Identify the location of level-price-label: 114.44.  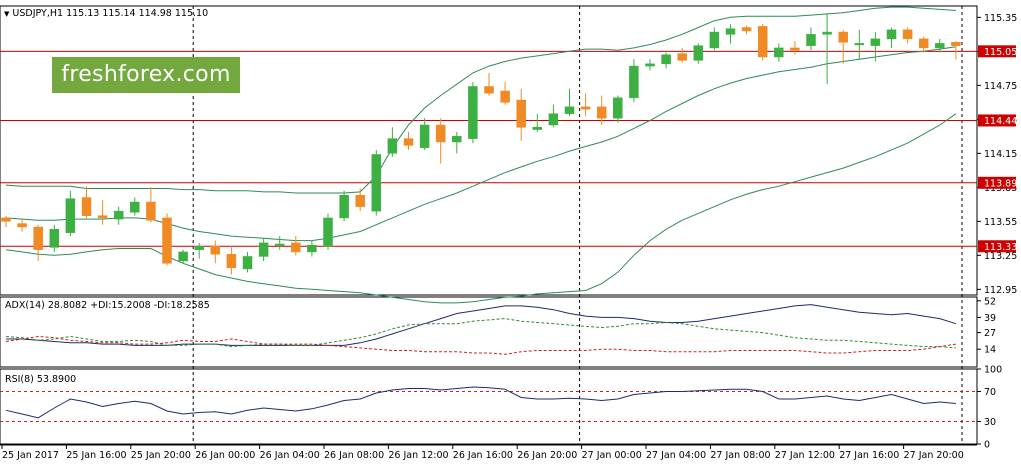
(1000, 121).